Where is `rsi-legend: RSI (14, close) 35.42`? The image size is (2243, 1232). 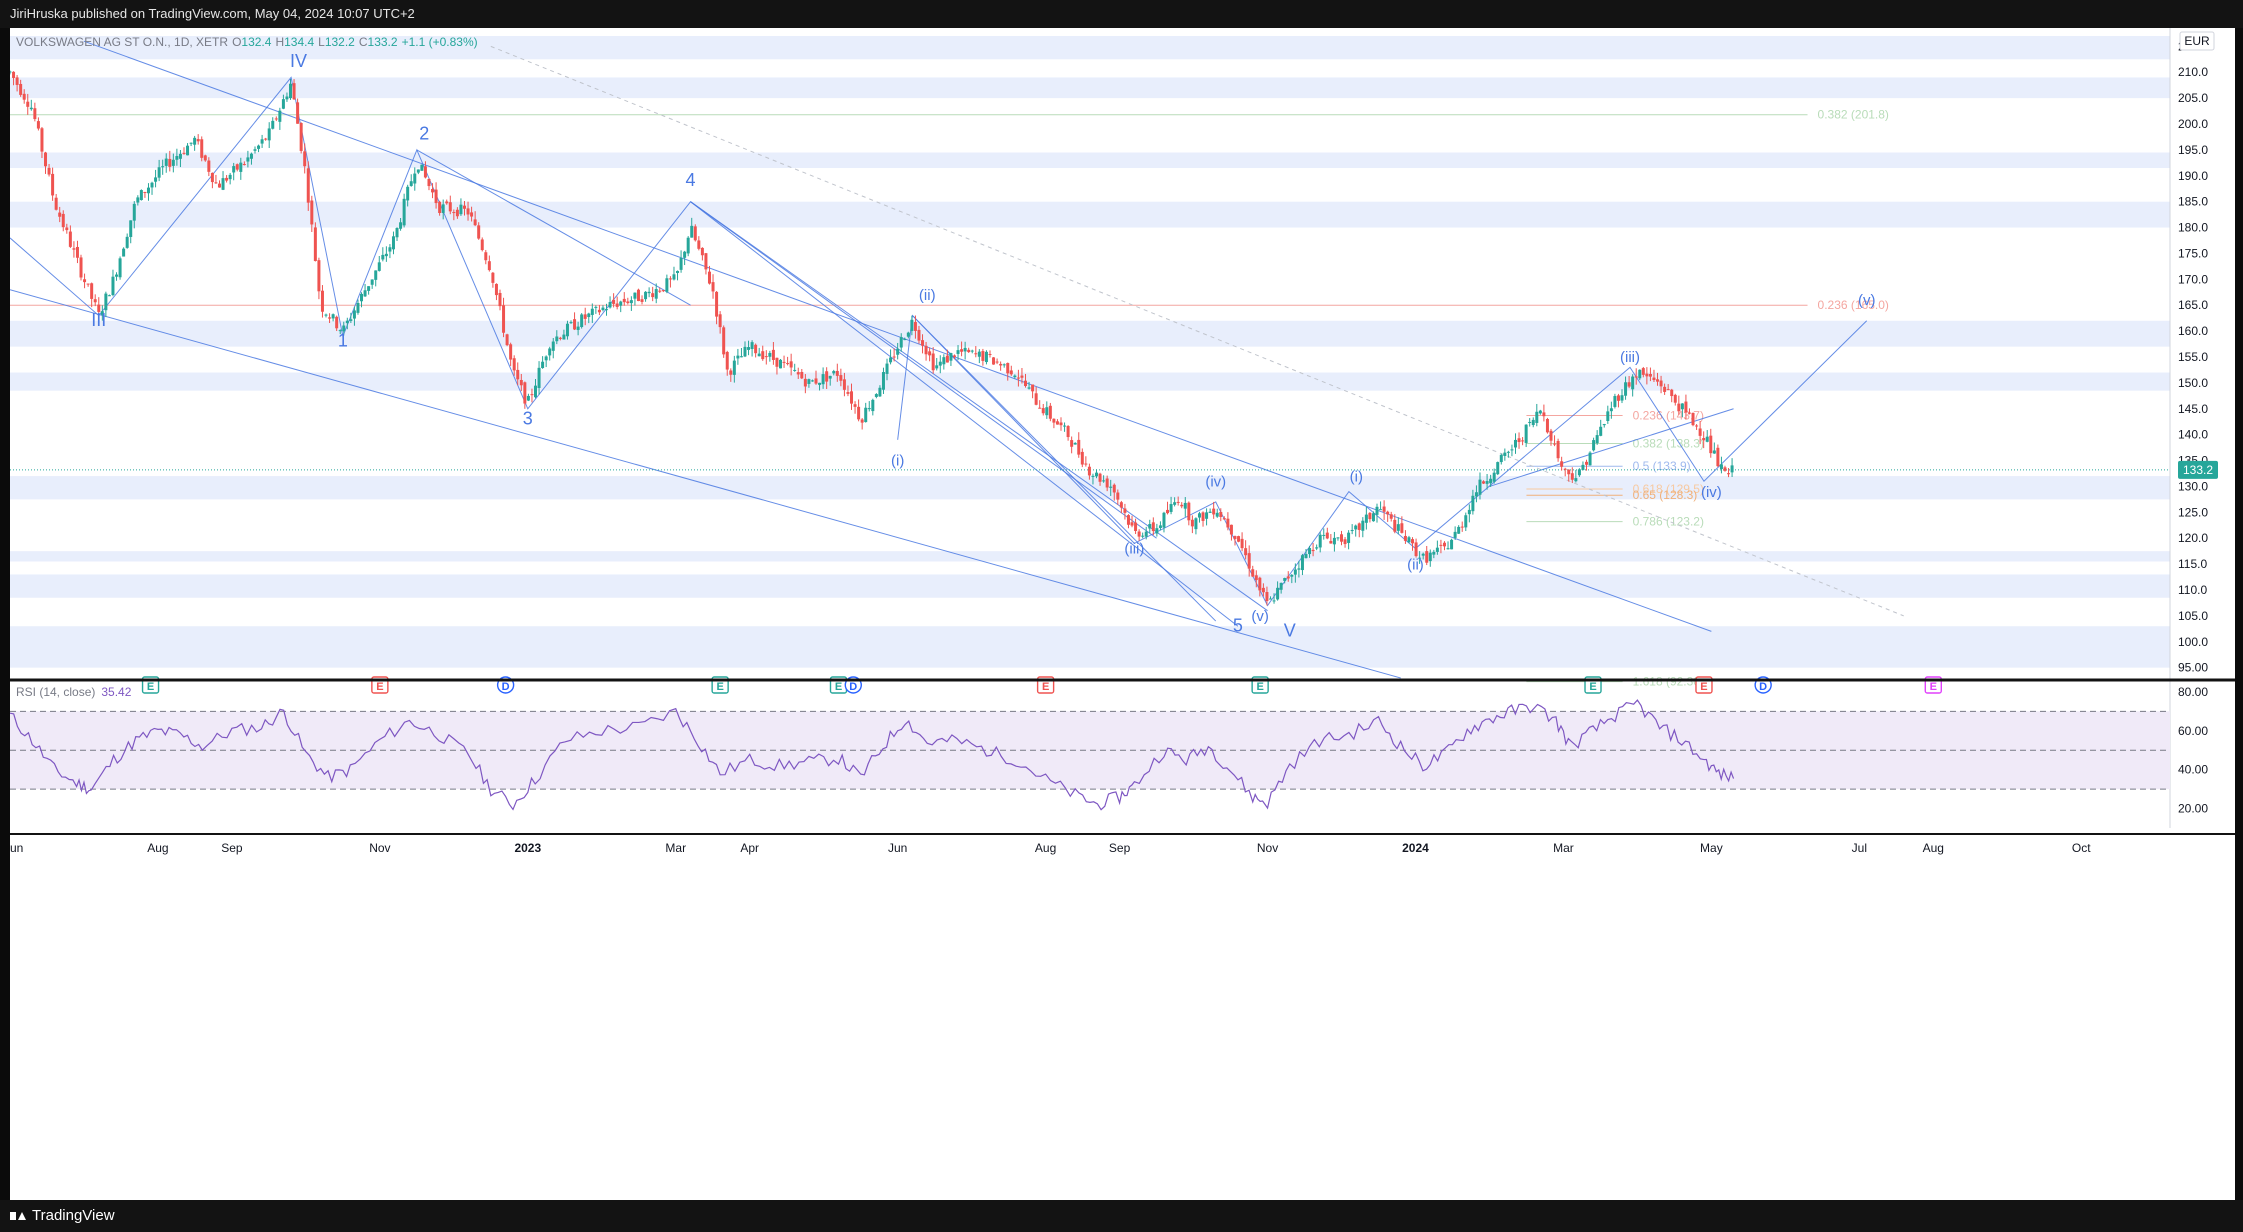 rsi-legend: RSI (14, close) 35.42 is located at coordinates (74, 692).